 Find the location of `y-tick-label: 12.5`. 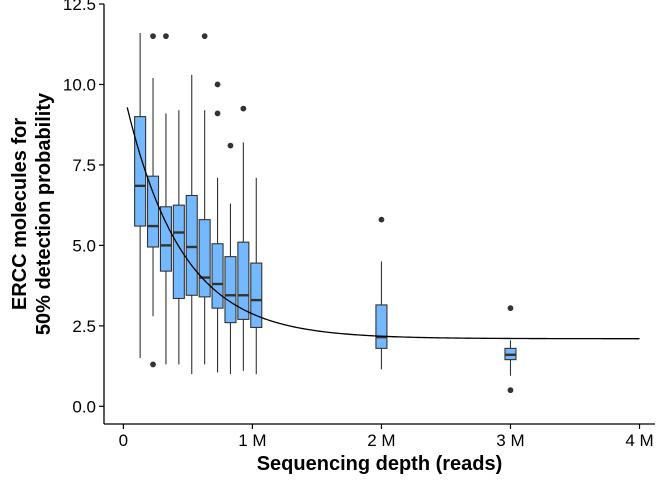

y-tick-label: 12.5 is located at coordinates (79, 7).